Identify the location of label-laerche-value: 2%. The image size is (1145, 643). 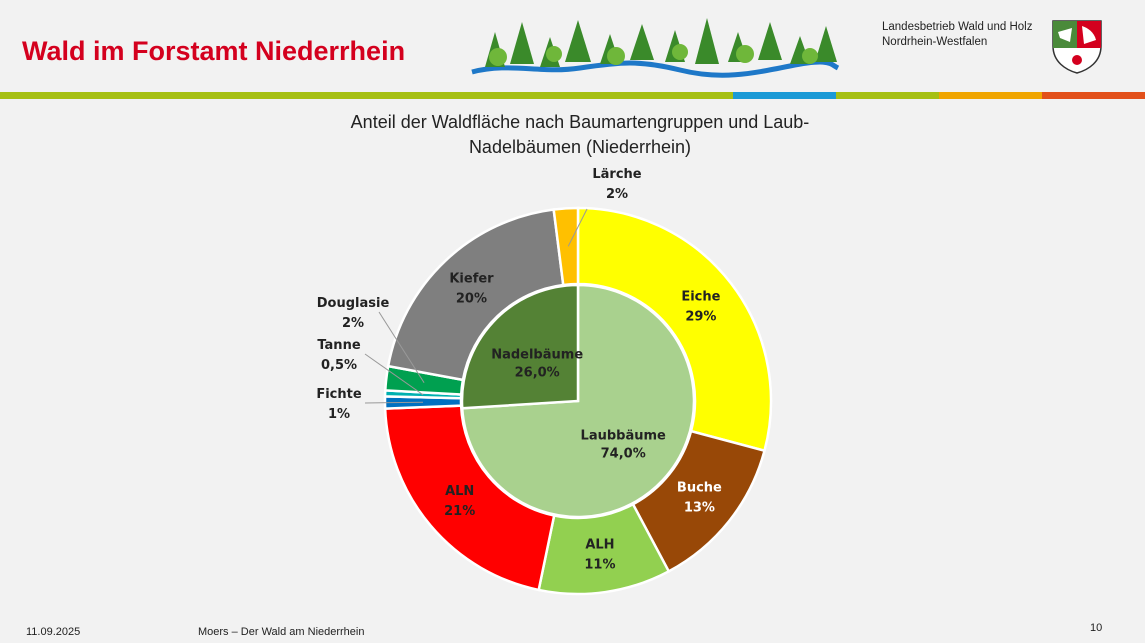
(617, 194).